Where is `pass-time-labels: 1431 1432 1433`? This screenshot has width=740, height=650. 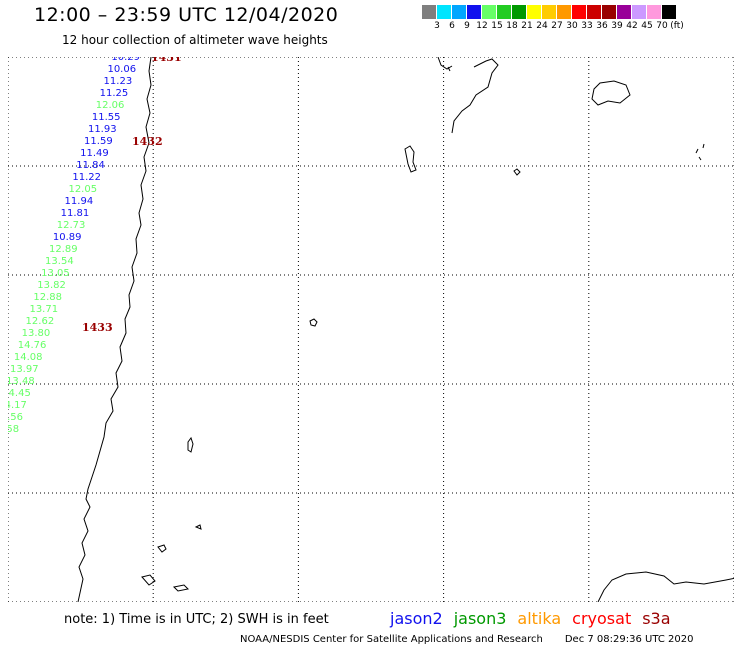
pass-time-labels: 1431 1432 1433 is located at coordinates (132, 195).